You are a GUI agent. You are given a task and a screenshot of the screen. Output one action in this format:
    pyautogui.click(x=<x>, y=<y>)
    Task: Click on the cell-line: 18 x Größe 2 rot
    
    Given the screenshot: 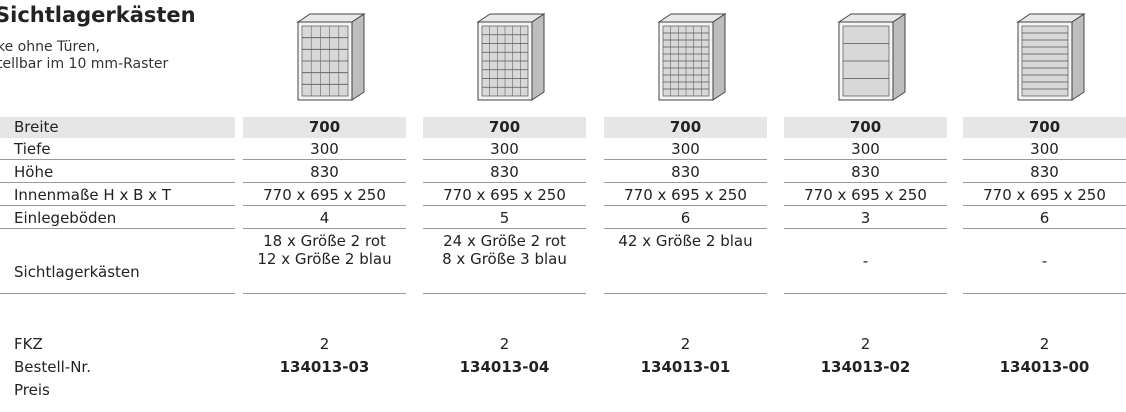 What is the action you would take?
    pyautogui.click(x=324, y=241)
    